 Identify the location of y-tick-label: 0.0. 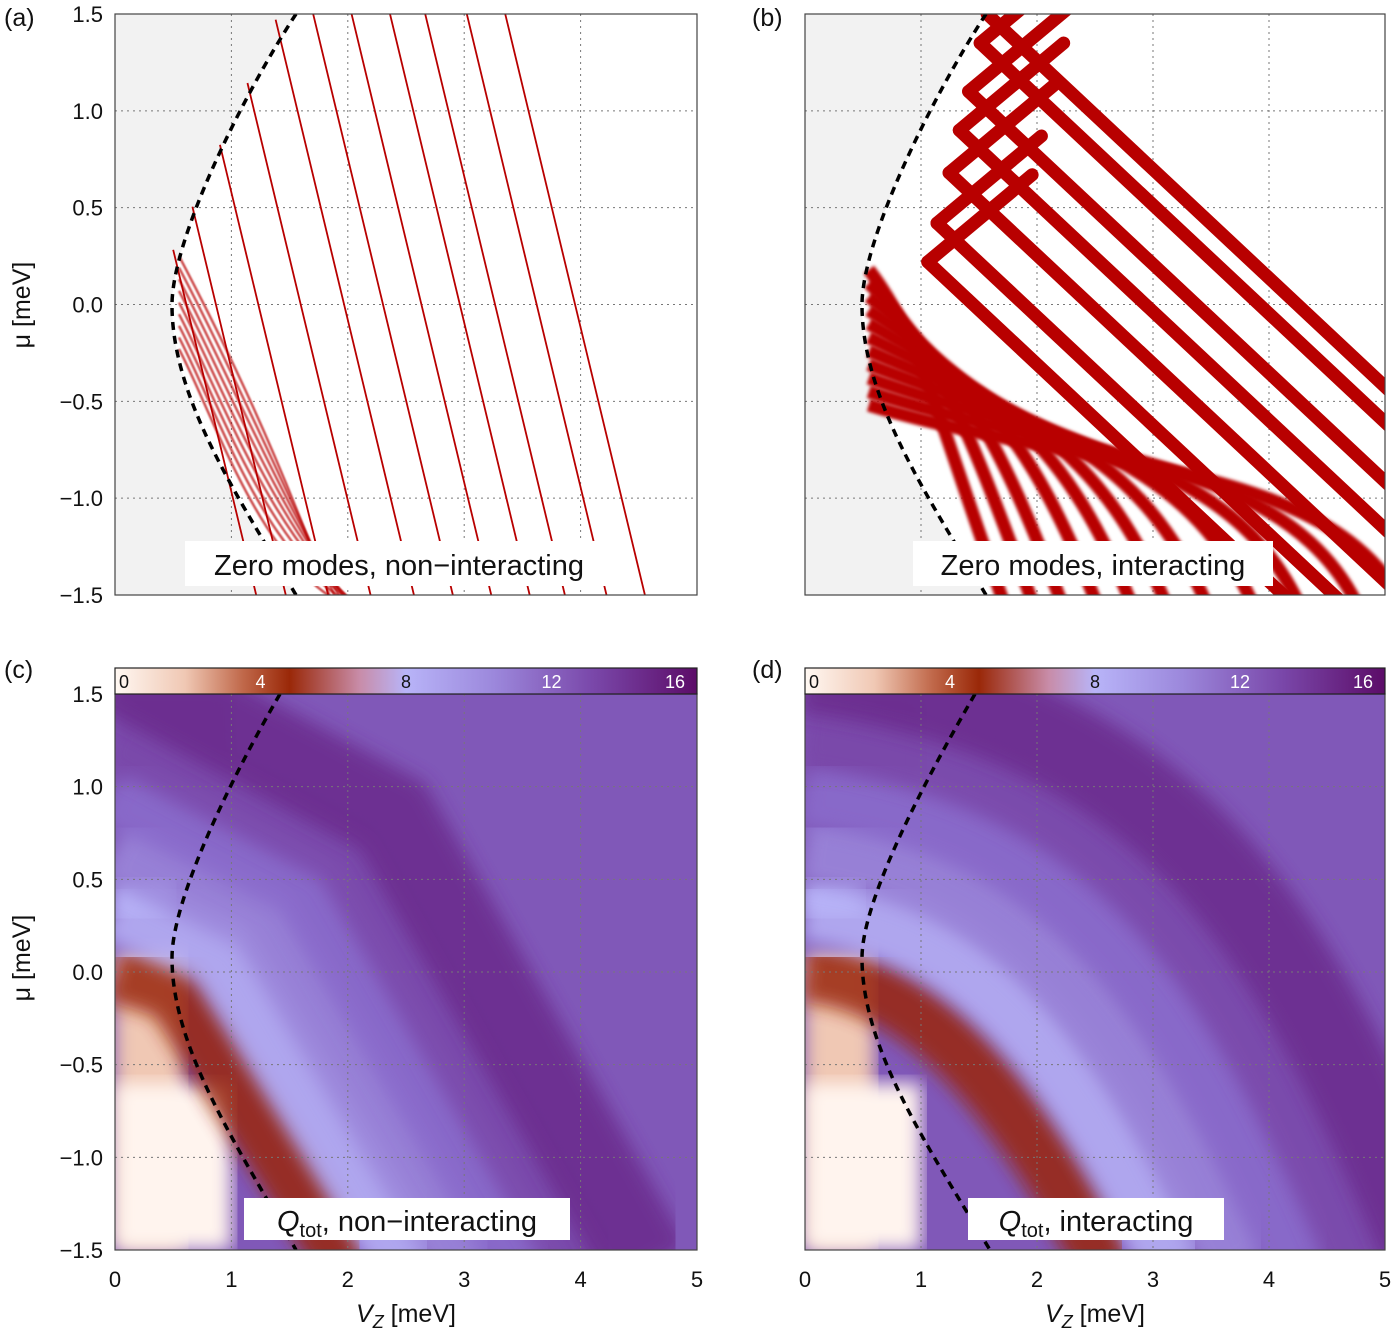
(87, 305).